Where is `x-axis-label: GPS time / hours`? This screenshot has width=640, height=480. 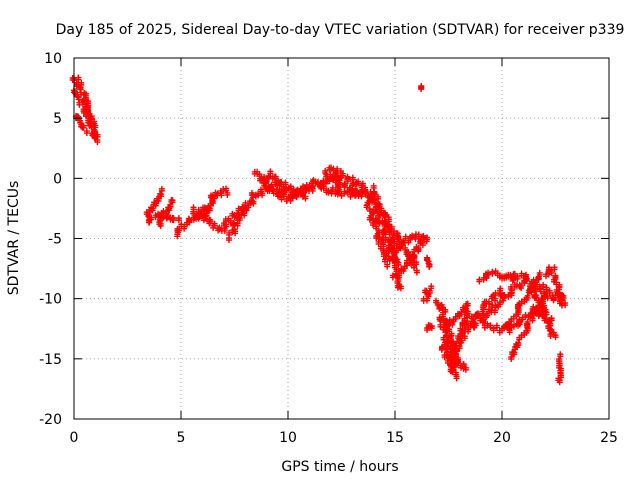
x-axis-label: GPS time / hours is located at coordinates (339, 467).